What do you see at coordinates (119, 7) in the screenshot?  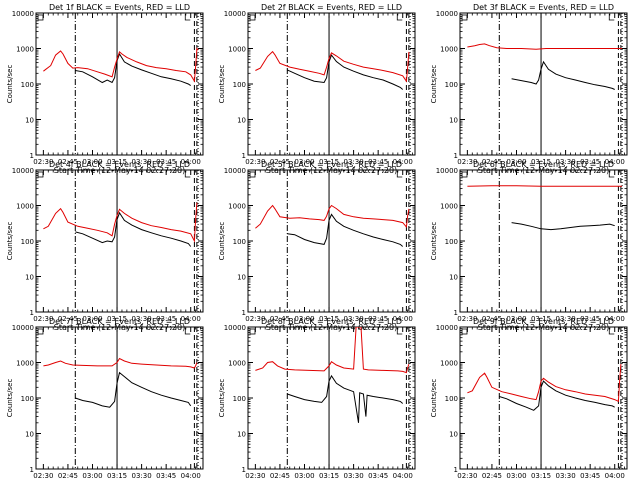 I see `panel-title: Det 1f BLACK = Events, RED = LLD` at bounding box center [119, 7].